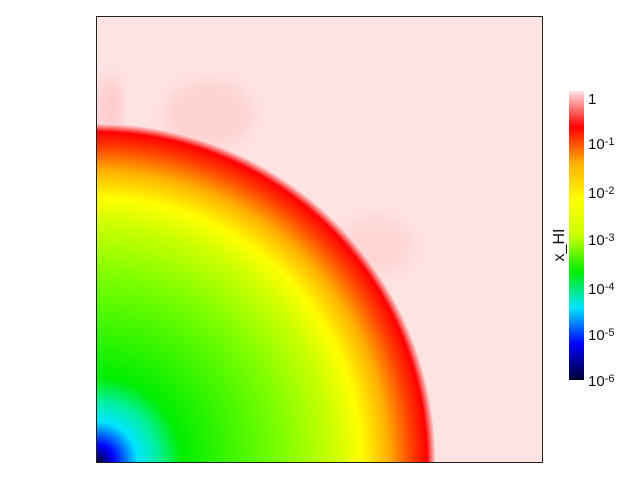 The width and height of the screenshot is (640, 480). What do you see at coordinates (208, 114) in the screenshot?
I see `shadow-feature-top` at bounding box center [208, 114].